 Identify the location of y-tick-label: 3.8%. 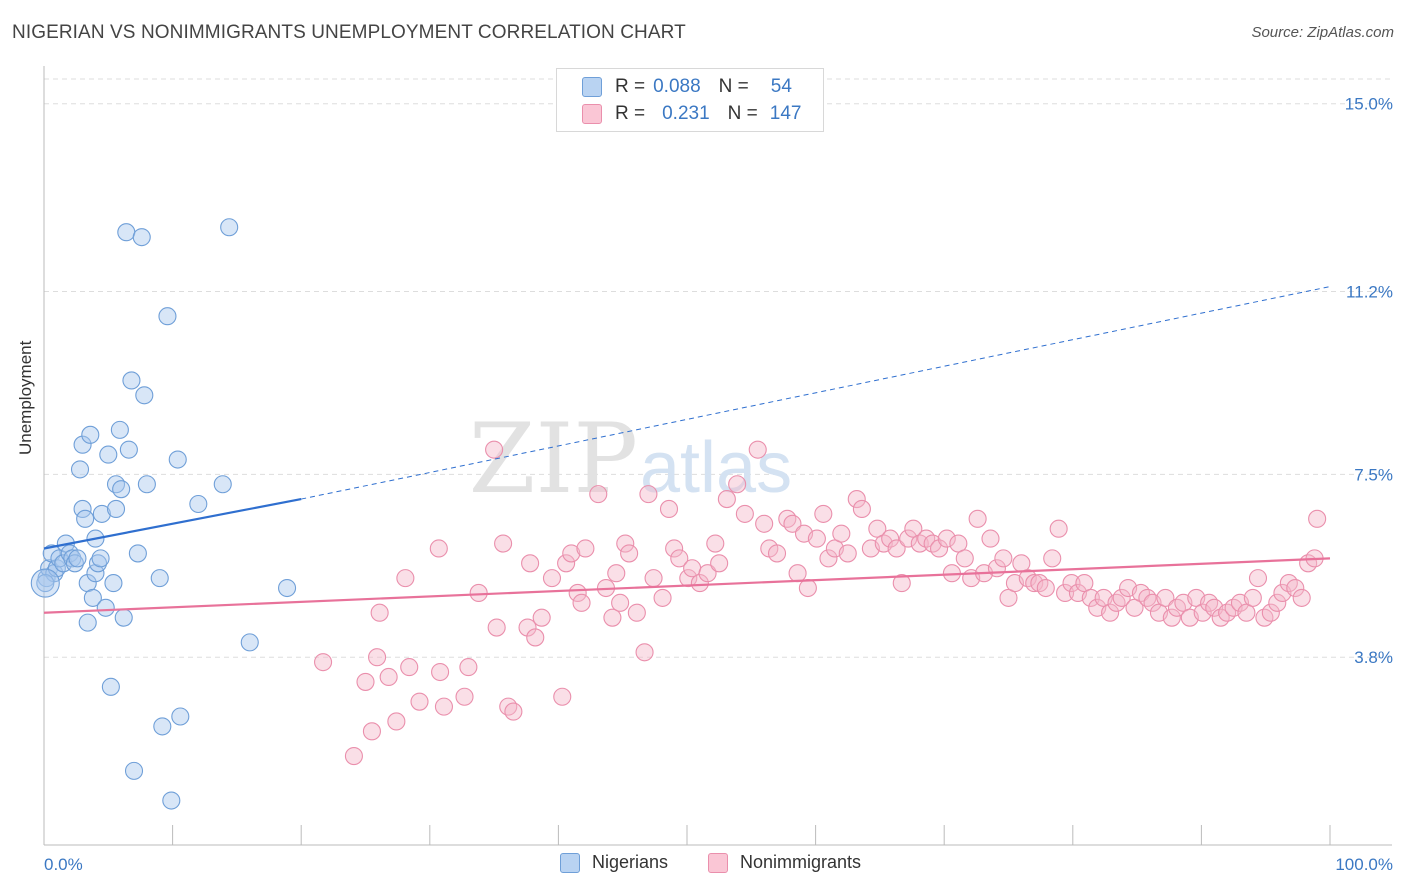
(1373, 657).